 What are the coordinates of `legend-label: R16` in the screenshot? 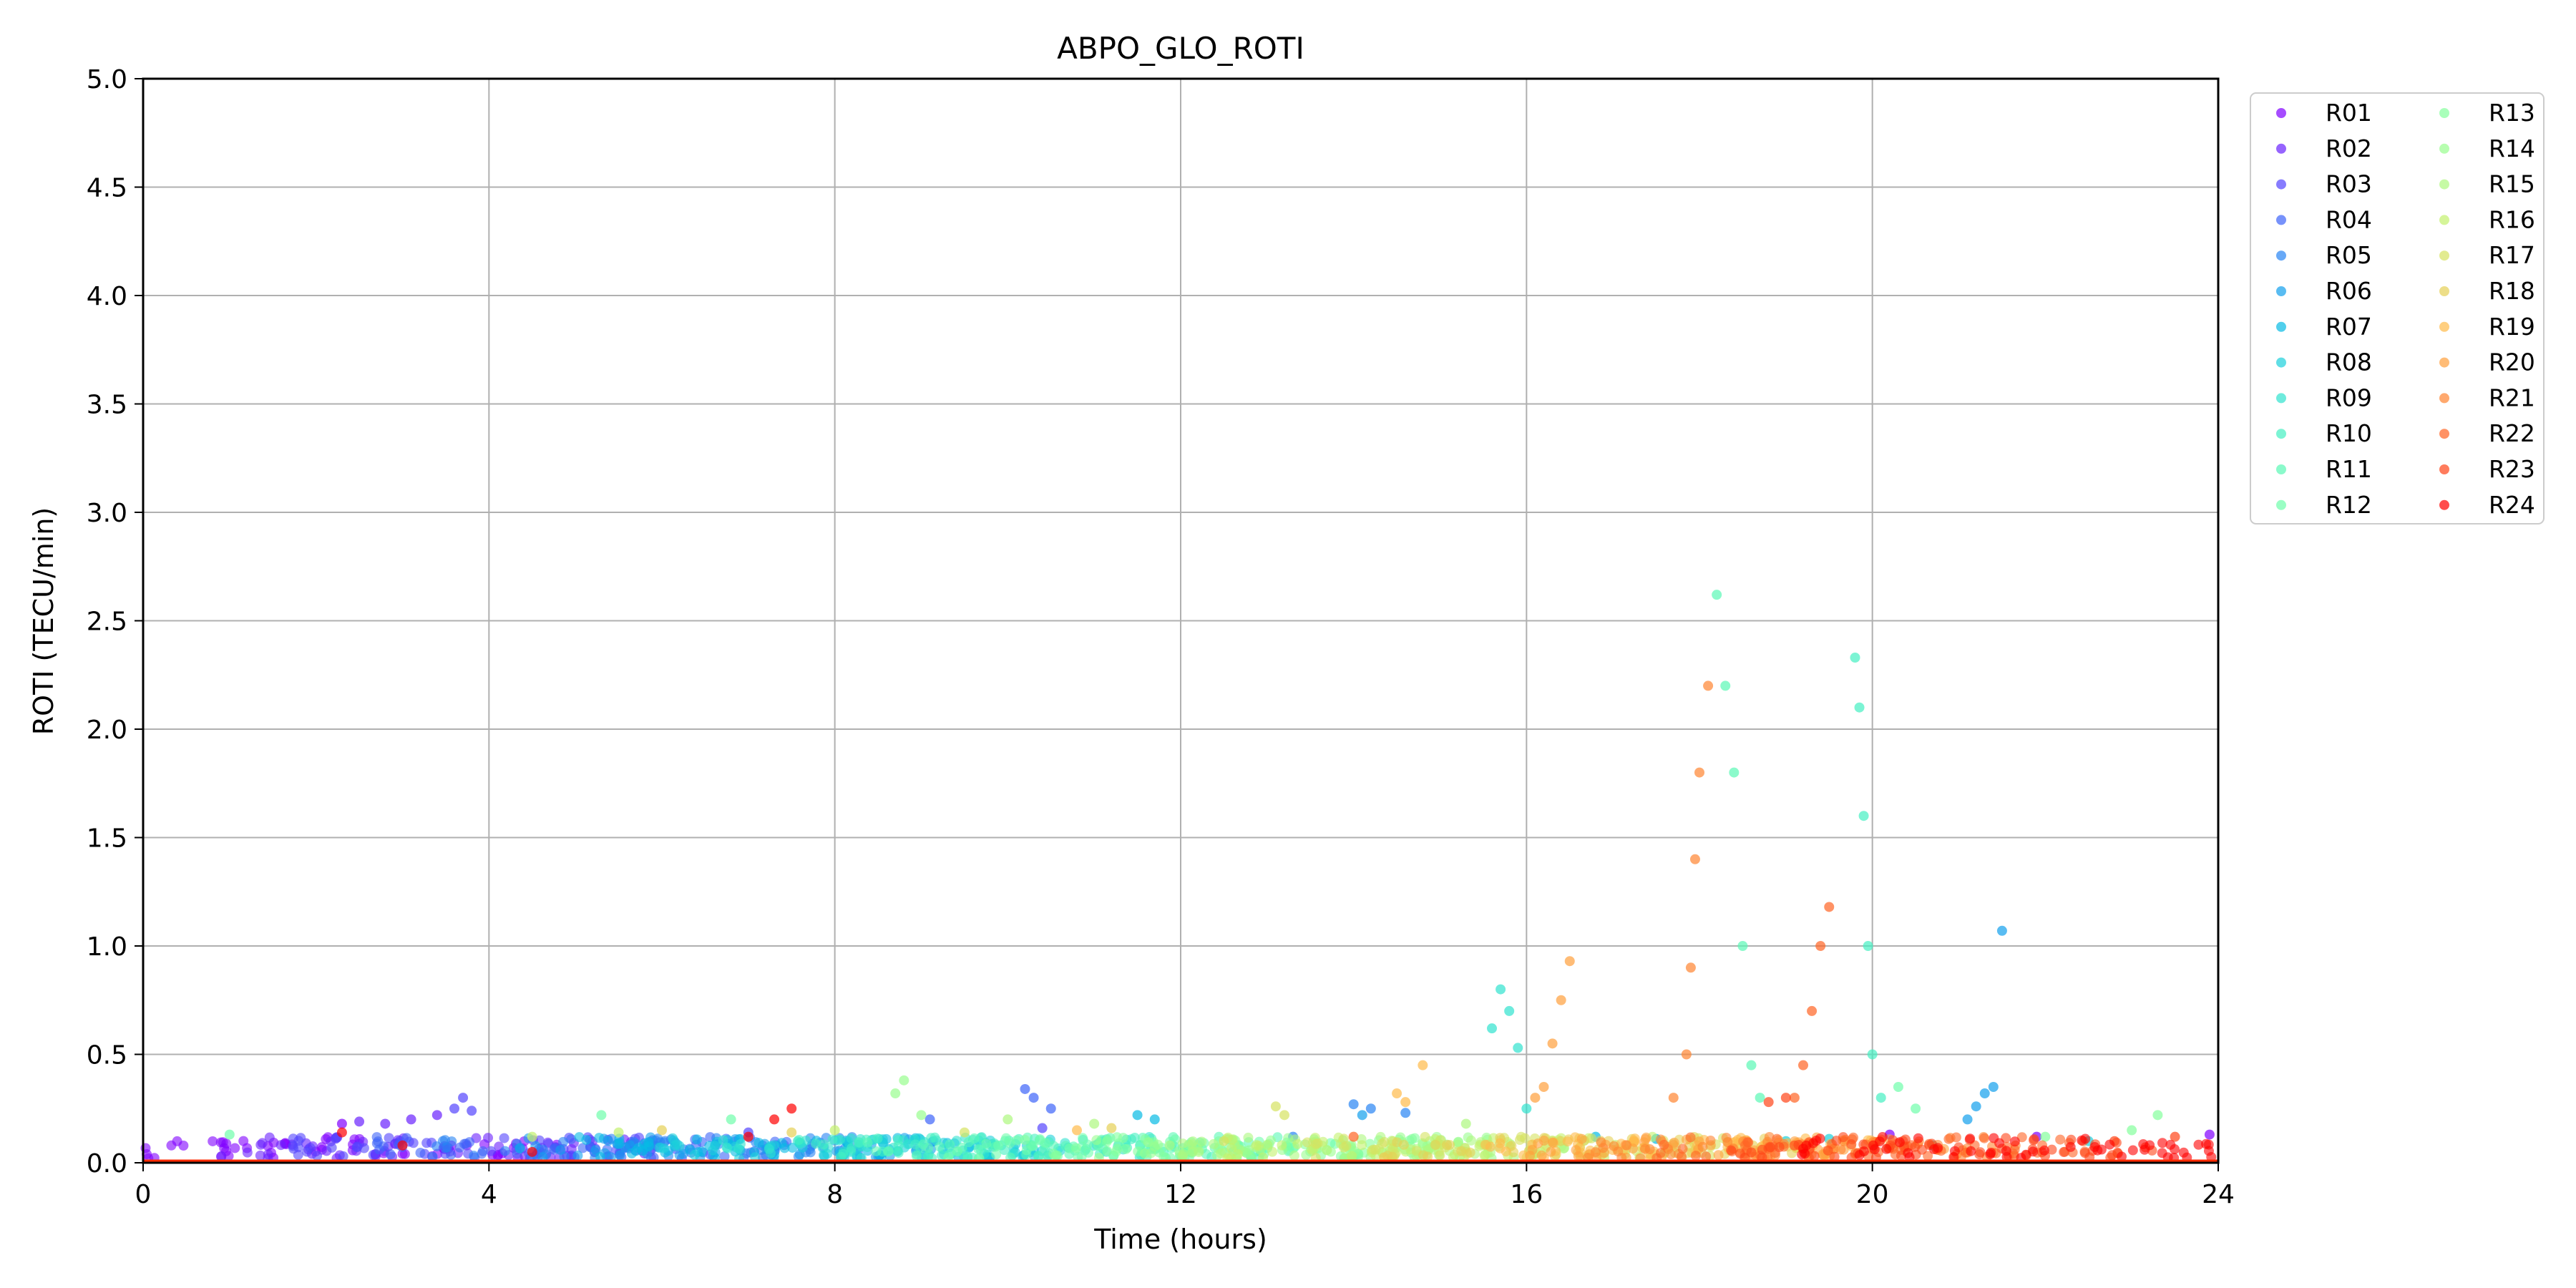 It's located at (2512, 219).